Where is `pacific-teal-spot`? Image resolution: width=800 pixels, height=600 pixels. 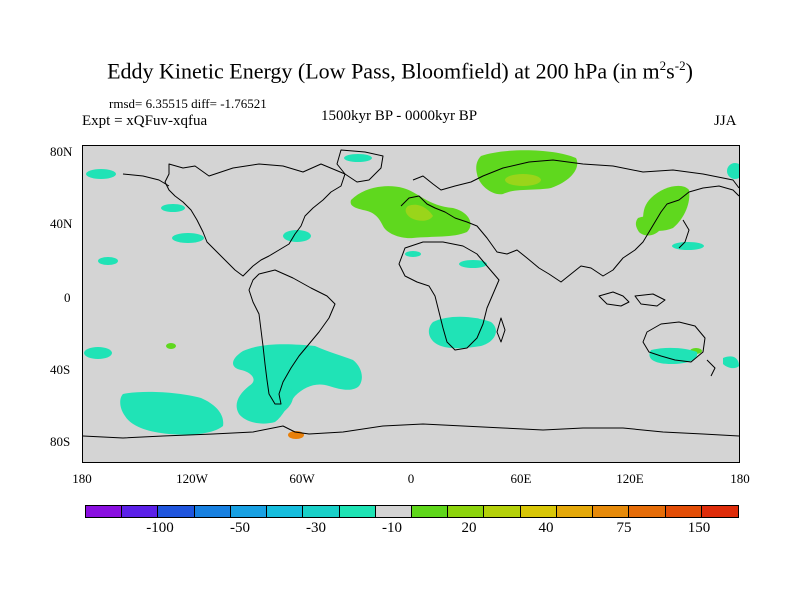 pacific-teal-spot is located at coordinates (108, 261).